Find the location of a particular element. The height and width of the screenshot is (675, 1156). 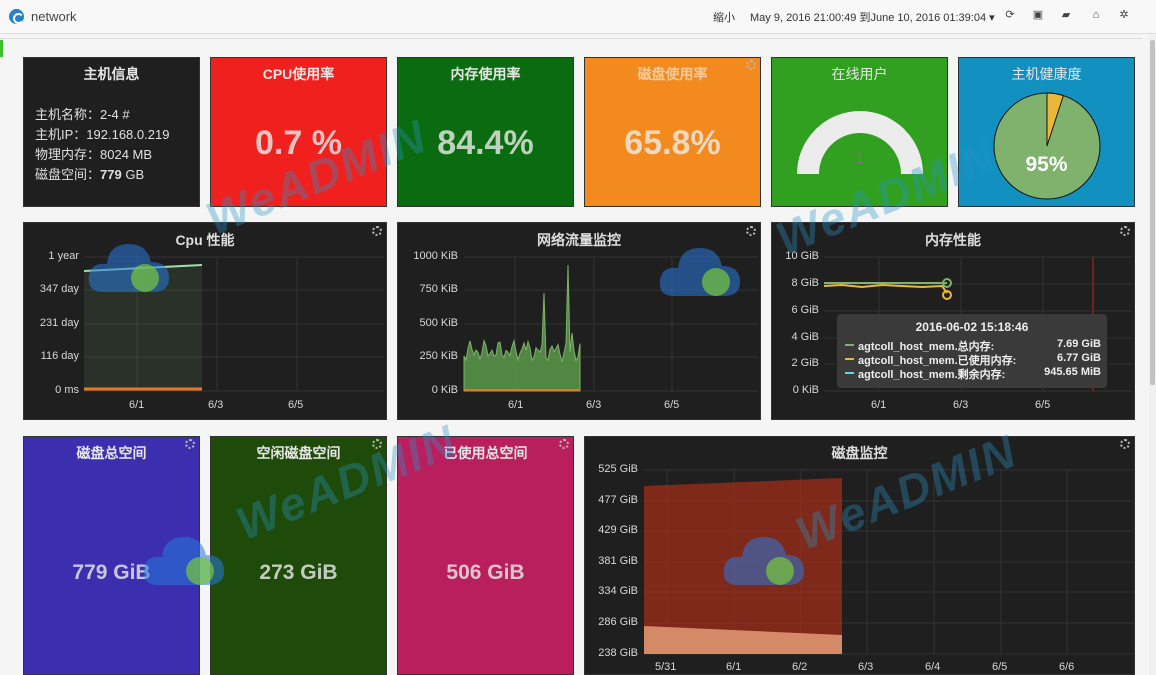

health-value: 95% is located at coordinates (1046, 164).